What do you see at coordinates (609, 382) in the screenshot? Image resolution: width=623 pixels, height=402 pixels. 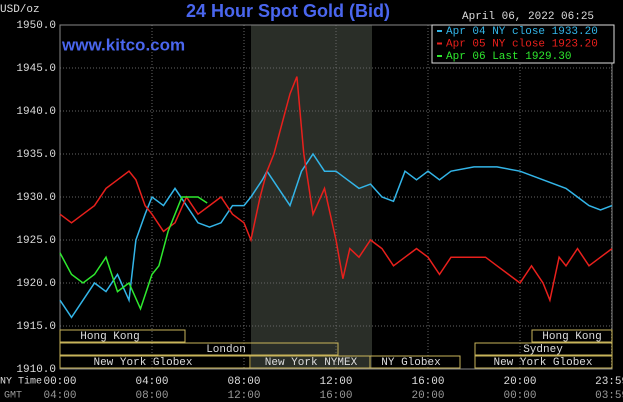 I see `x-tick-label: 23:59` at bounding box center [609, 382].